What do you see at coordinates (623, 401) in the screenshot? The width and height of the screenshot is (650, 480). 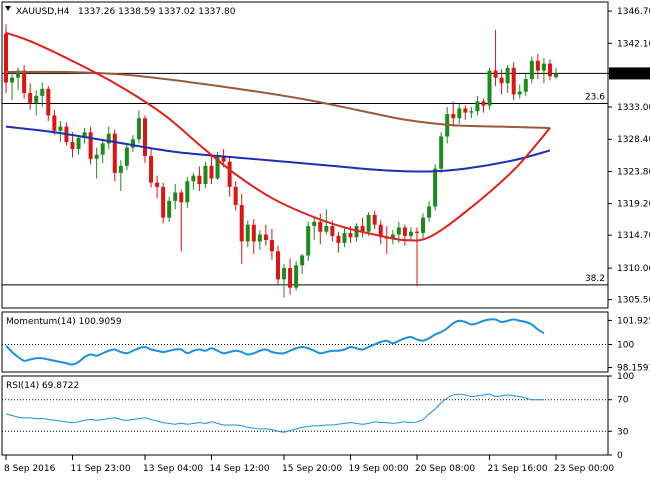 I see `rsi-tick-label: 70` at bounding box center [623, 401].